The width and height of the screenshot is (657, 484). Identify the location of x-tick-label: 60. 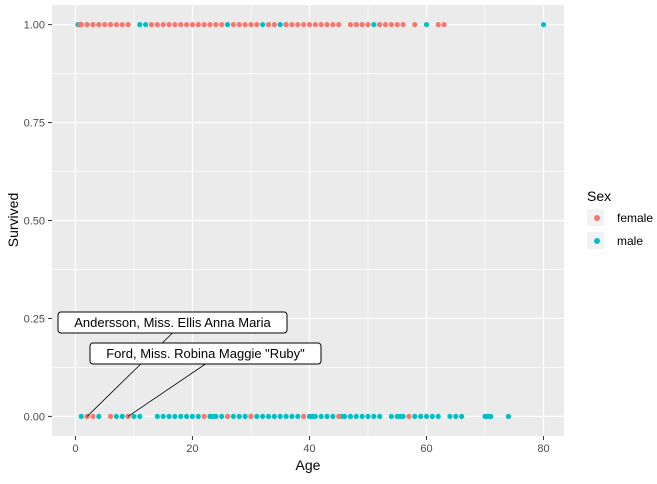
(426, 449).